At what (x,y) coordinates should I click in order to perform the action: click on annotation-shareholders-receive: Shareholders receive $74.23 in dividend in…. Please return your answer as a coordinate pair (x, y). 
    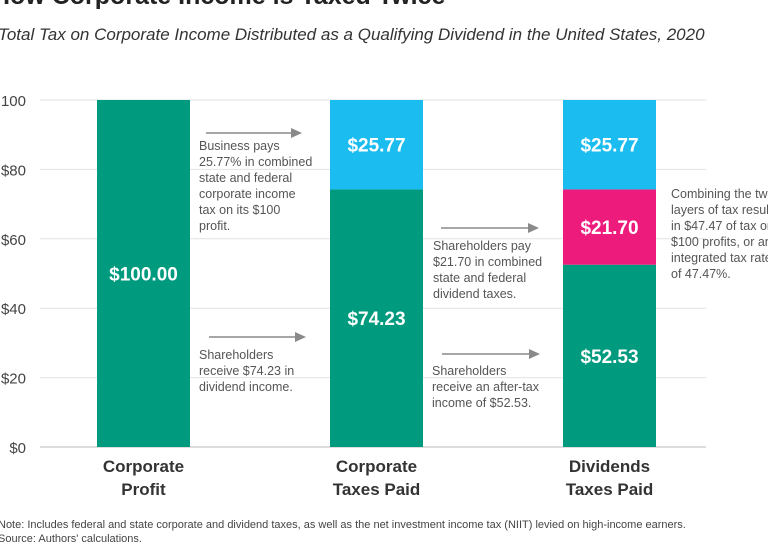
    Looking at the image, I should click on (246, 371).